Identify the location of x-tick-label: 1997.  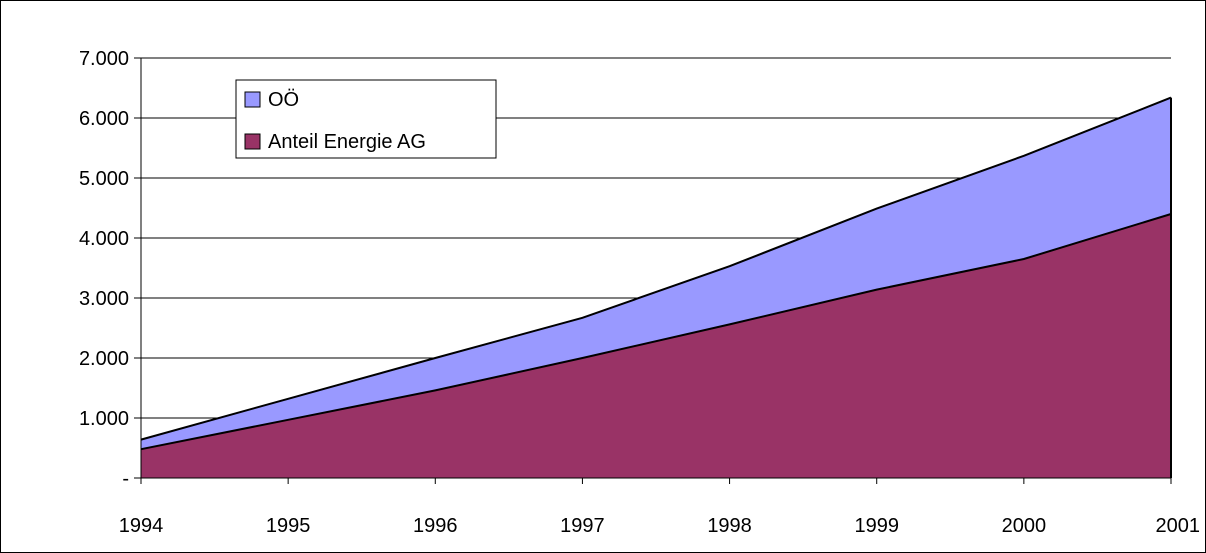
(582, 526).